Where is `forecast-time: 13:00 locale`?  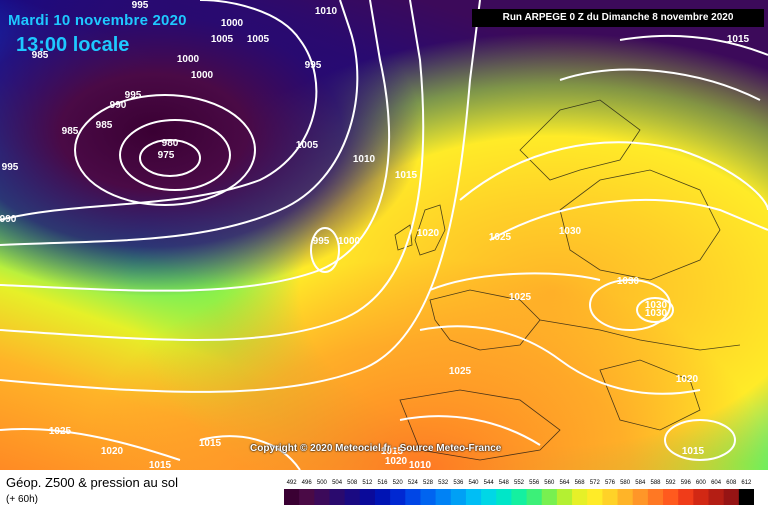
forecast-time: 13:00 locale is located at coordinates (73, 45).